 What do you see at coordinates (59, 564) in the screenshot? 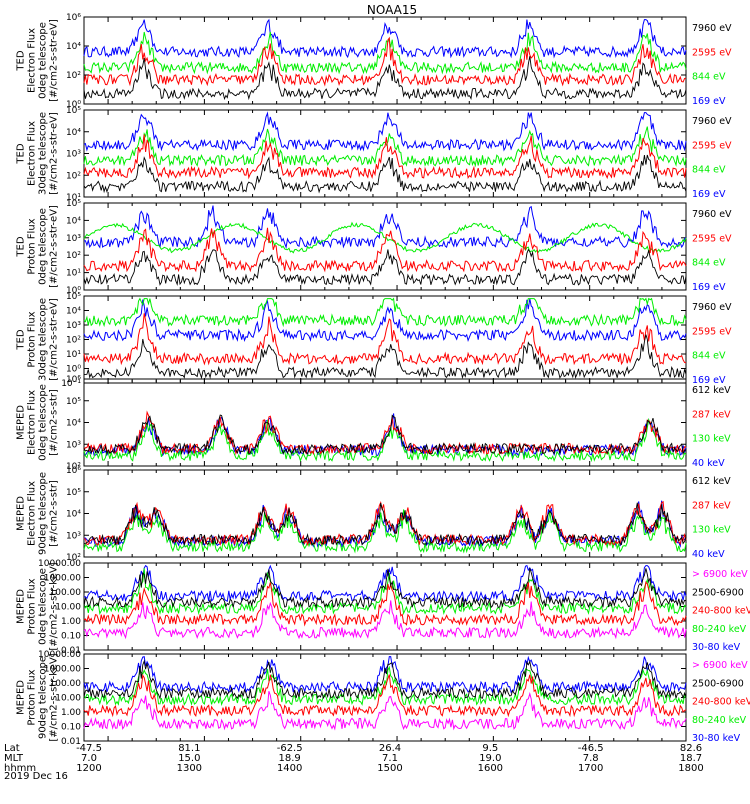
I see `y-tick-label: 10000.00` at bounding box center [59, 564].